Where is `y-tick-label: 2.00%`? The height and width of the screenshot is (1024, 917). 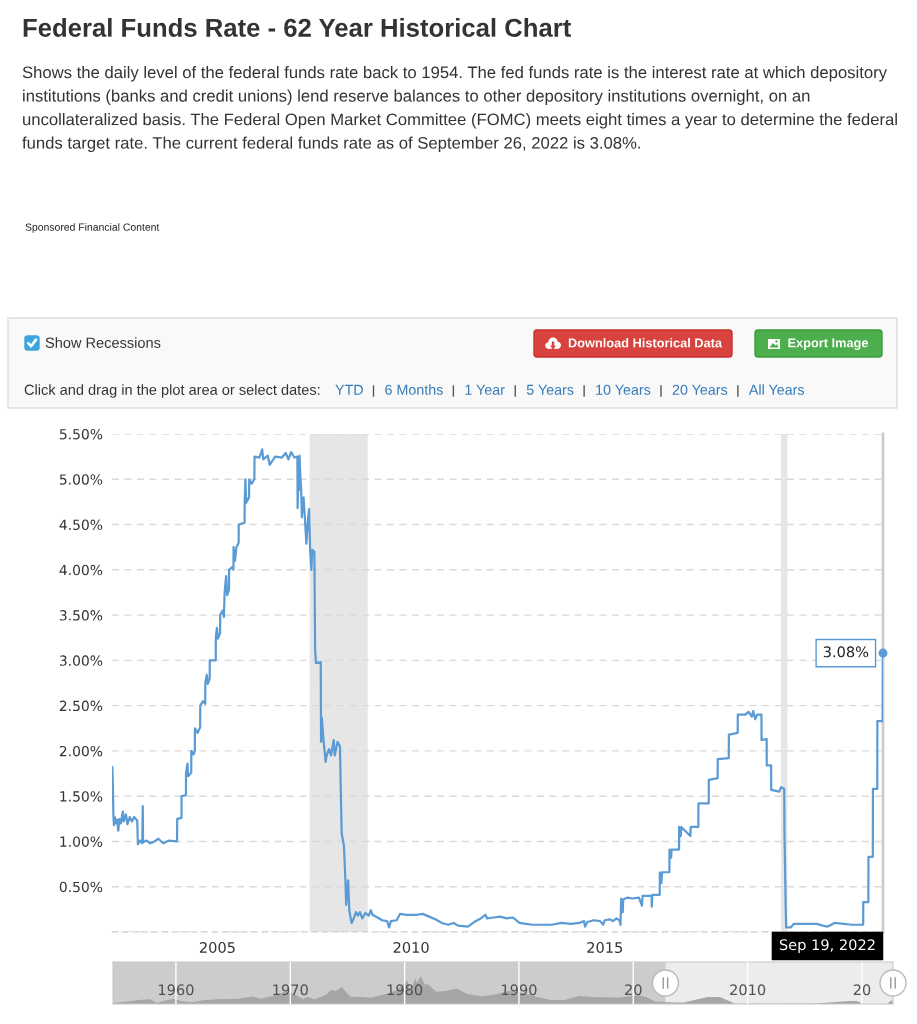 y-tick-label: 2.00% is located at coordinates (81, 751).